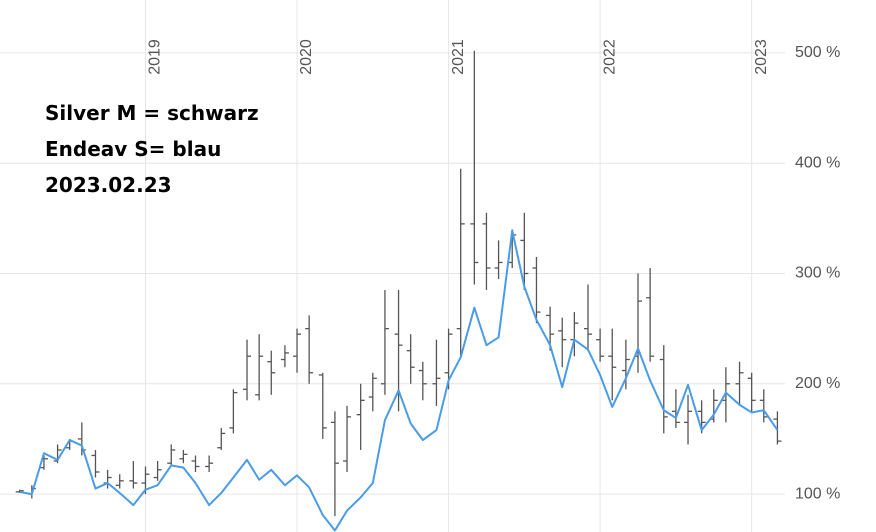 The width and height of the screenshot is (876, 532). Describe the element at coordinates (817, 273) in the screenshot. I see `y-tick-label: 300 %` at that location.